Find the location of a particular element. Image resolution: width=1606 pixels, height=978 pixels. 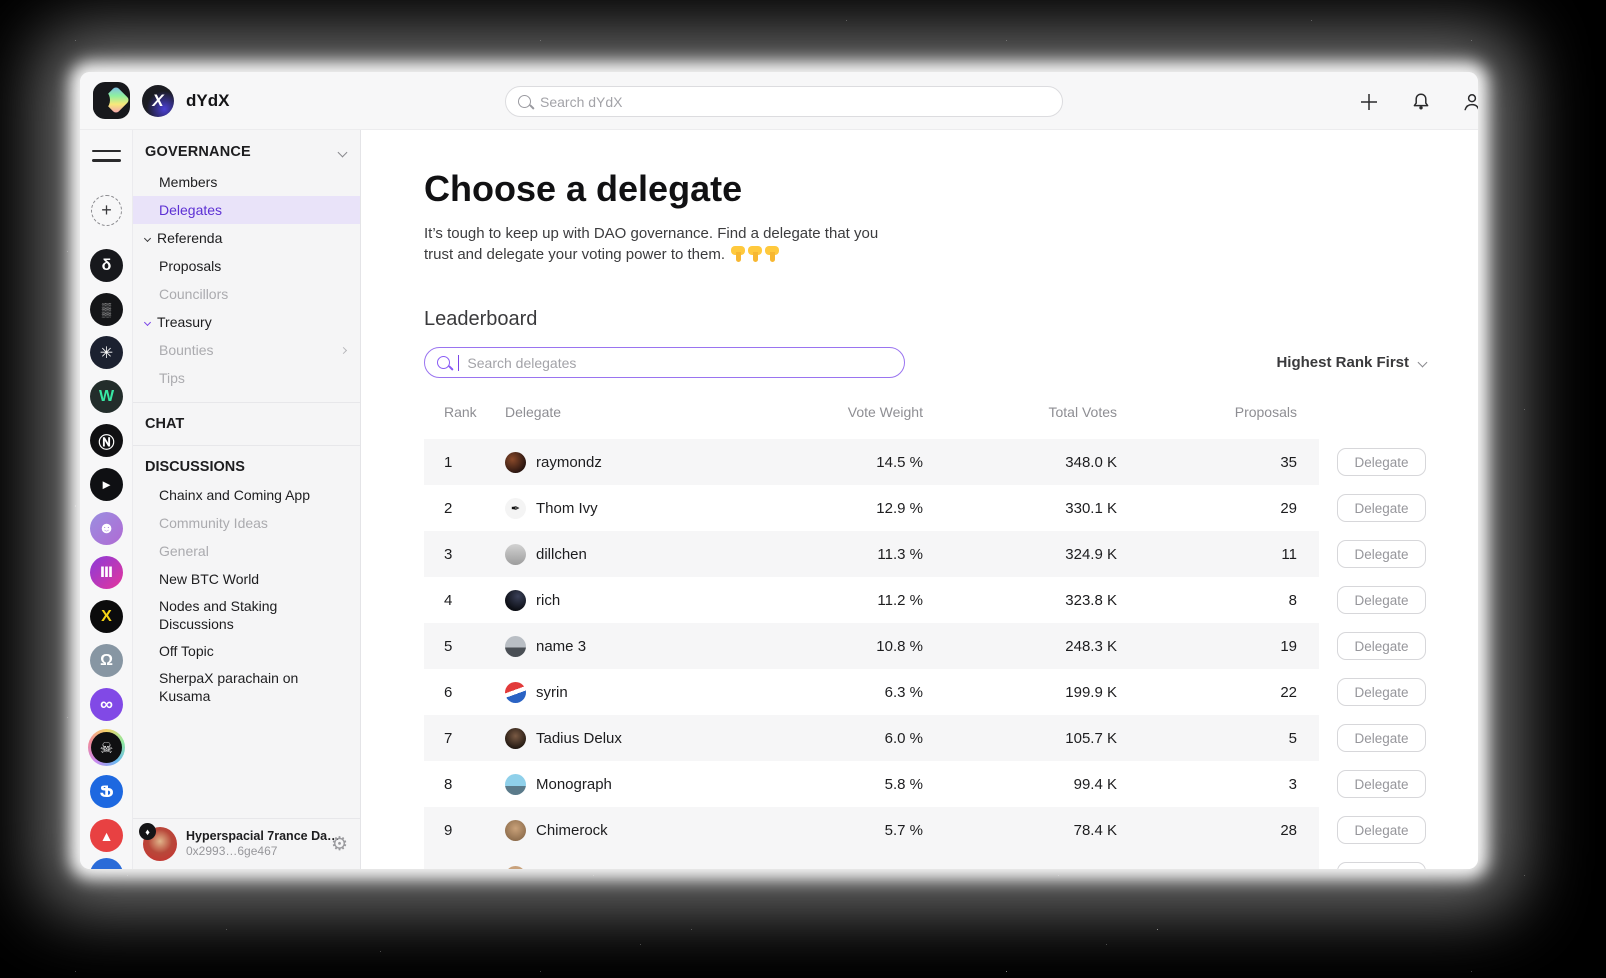

w-network-icon: W is located at coordinates (106, 396).